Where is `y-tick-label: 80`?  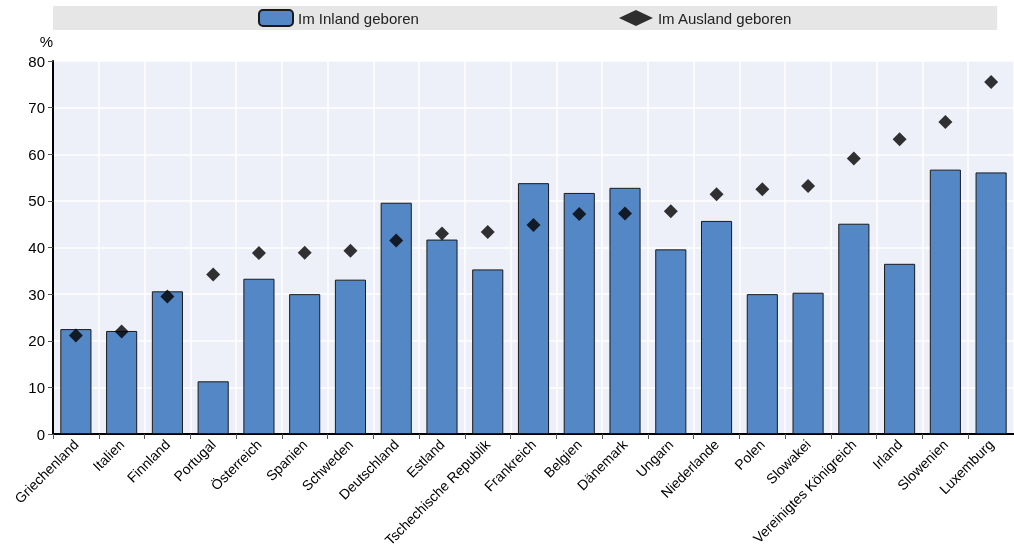 y-tick-label: 80 is located at coordinates (36, 61).